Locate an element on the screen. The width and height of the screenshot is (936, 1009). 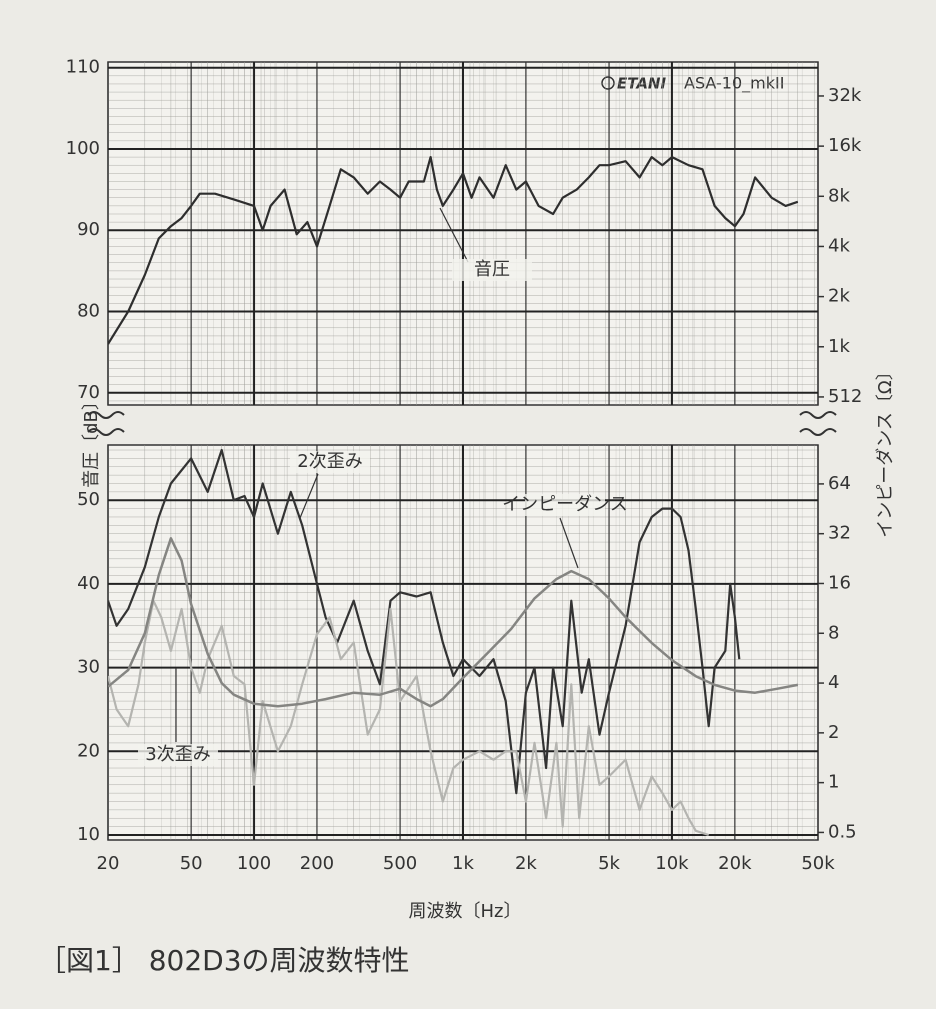
y-tick-label: 30 is located at coordinates (88, 667).